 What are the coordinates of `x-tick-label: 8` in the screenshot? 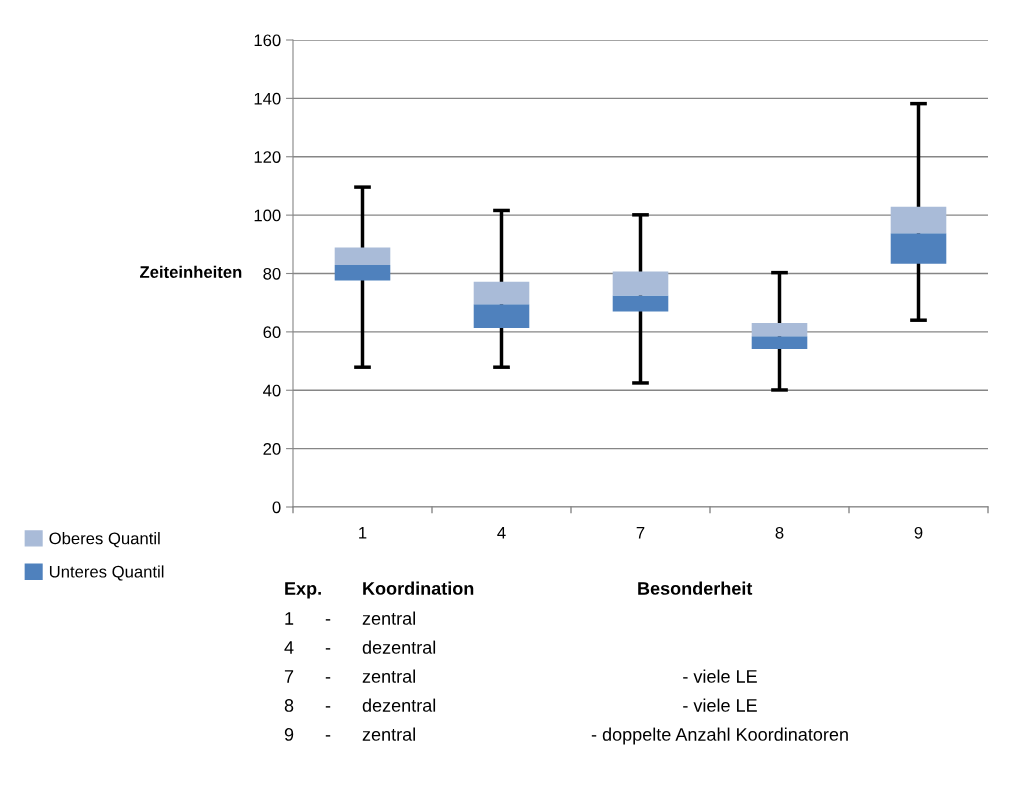 It's located at (779, 532).